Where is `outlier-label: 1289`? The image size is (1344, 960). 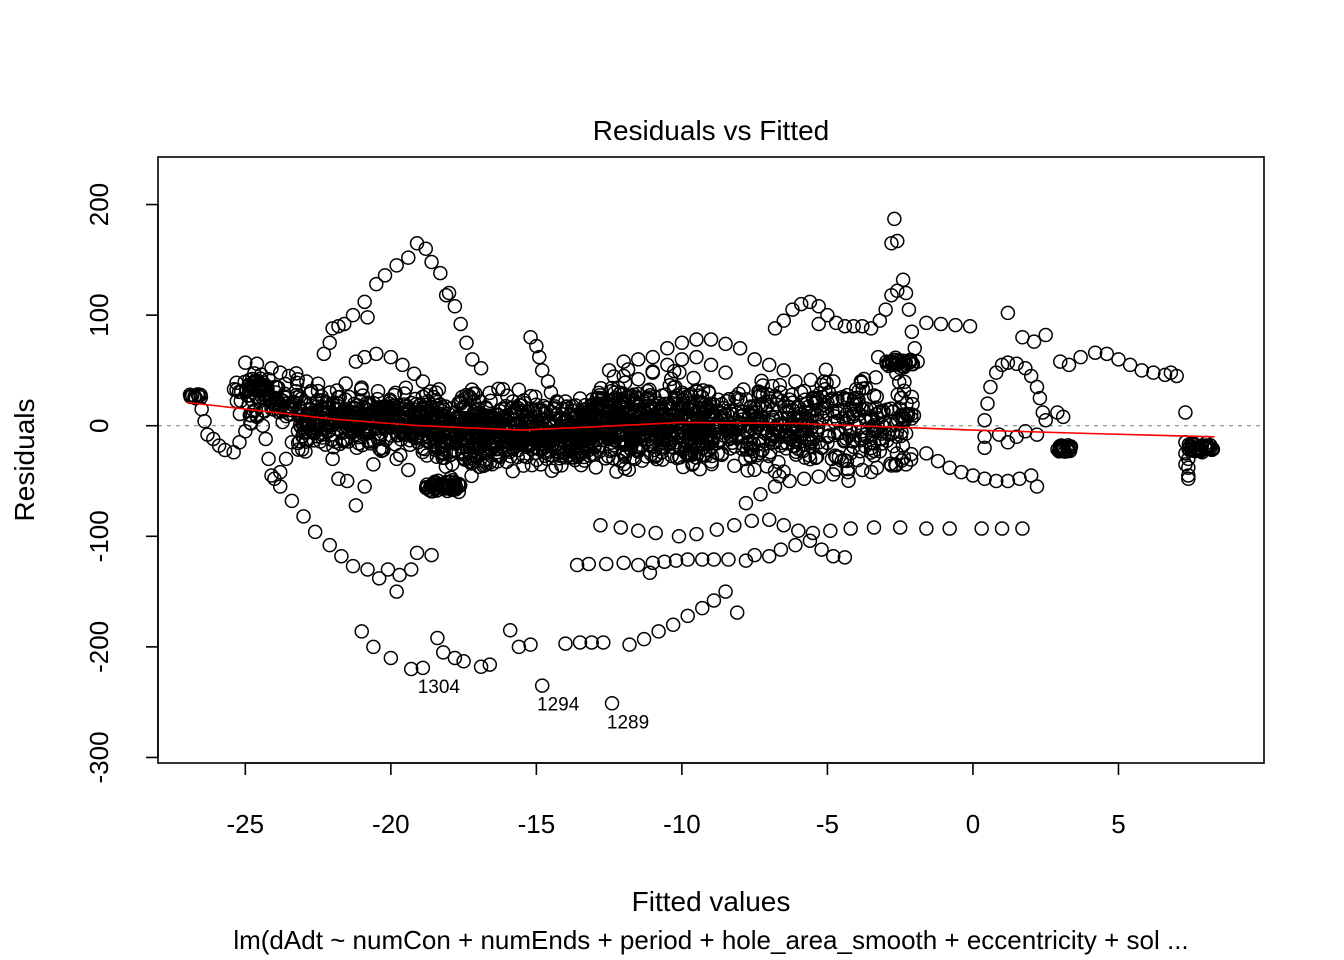
outlier-label: 1289 is located at coordinates (628, 722).